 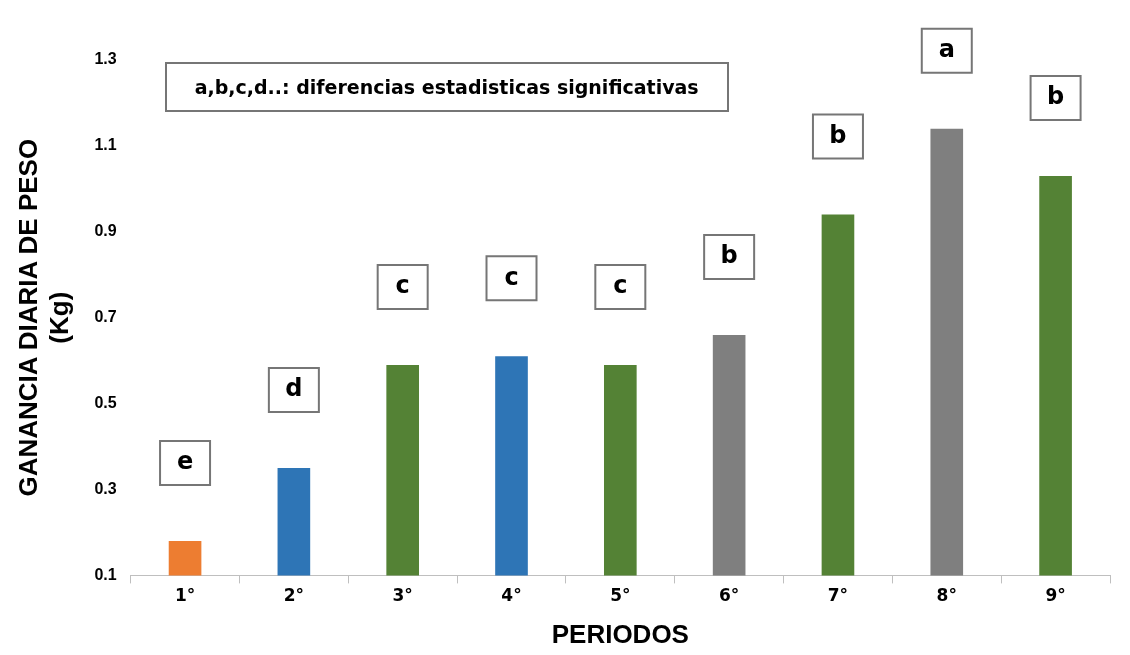 I want to click on x-tick-label: 8°, so click(x=946, y=595).